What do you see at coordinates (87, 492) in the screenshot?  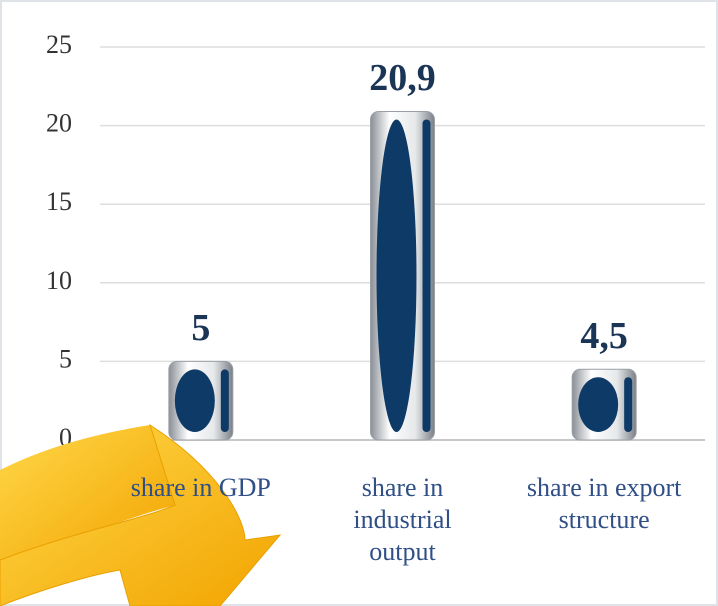 I see `arrow-tail` at bounding box center [87, 492].